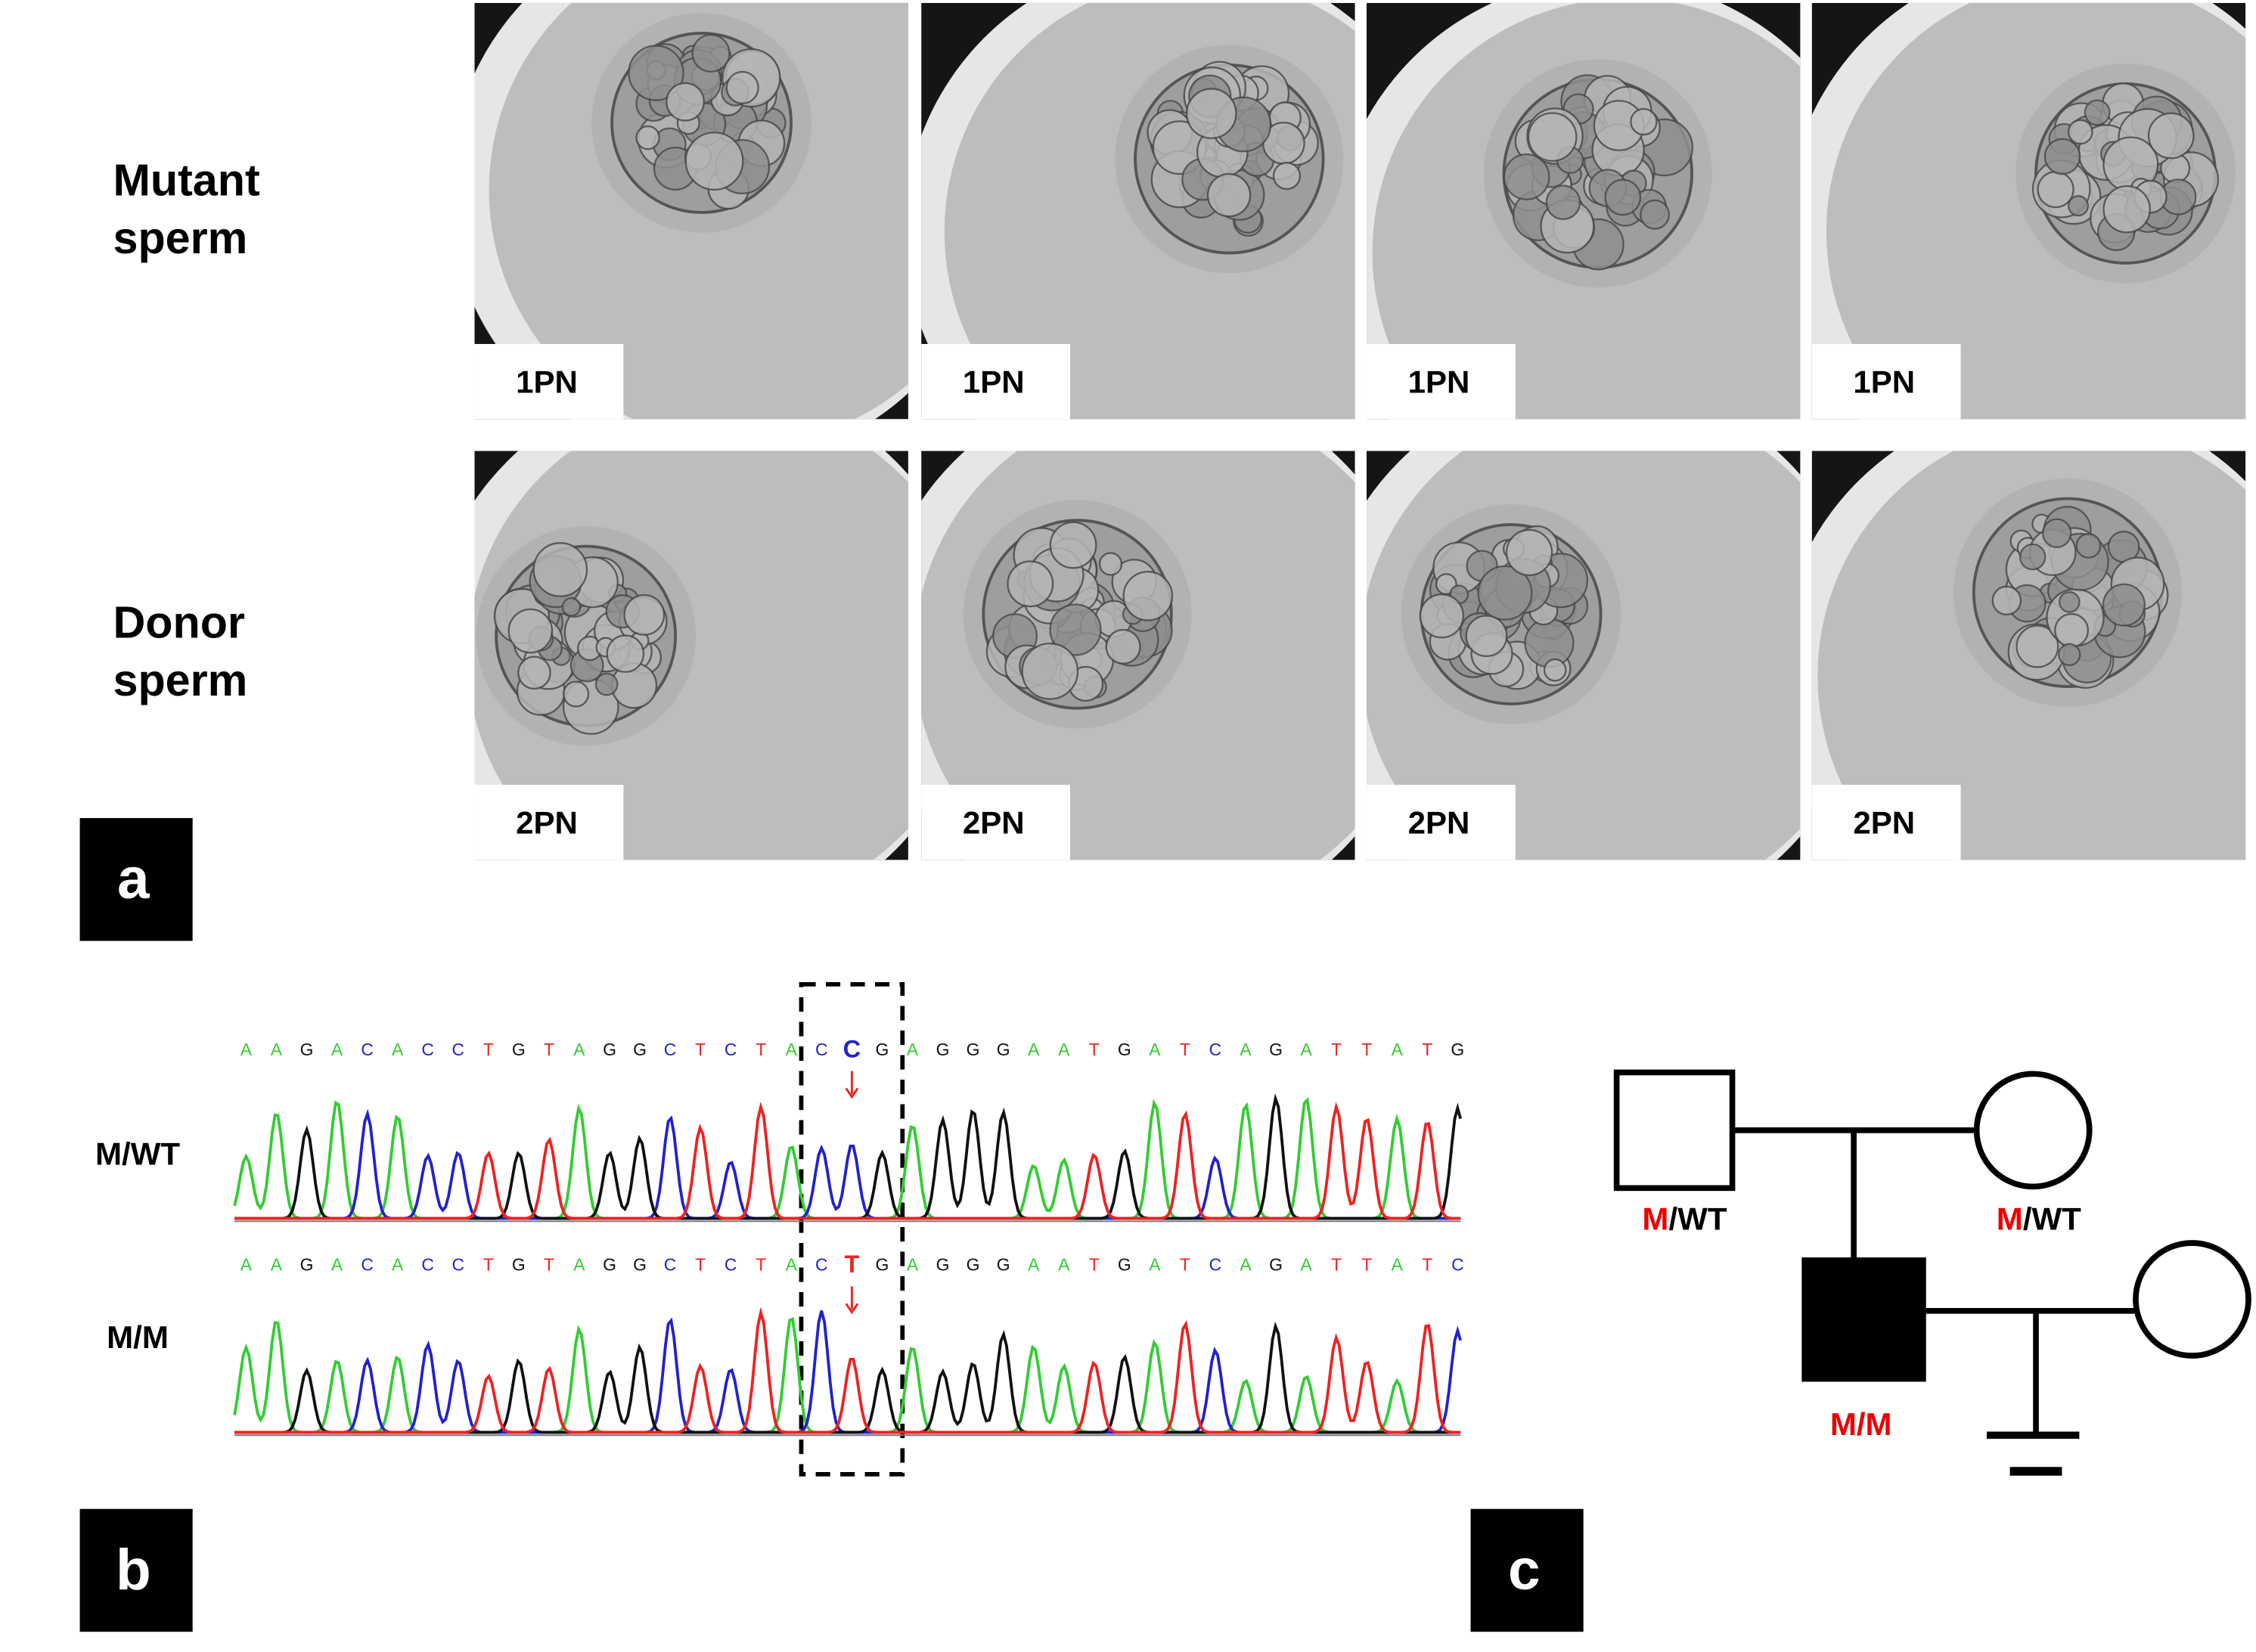 This screenshot has height=1652, width=2256. Describe the element at coordinates (186, 180) in the screenshot. I see `row-label: Mutant` at that location.